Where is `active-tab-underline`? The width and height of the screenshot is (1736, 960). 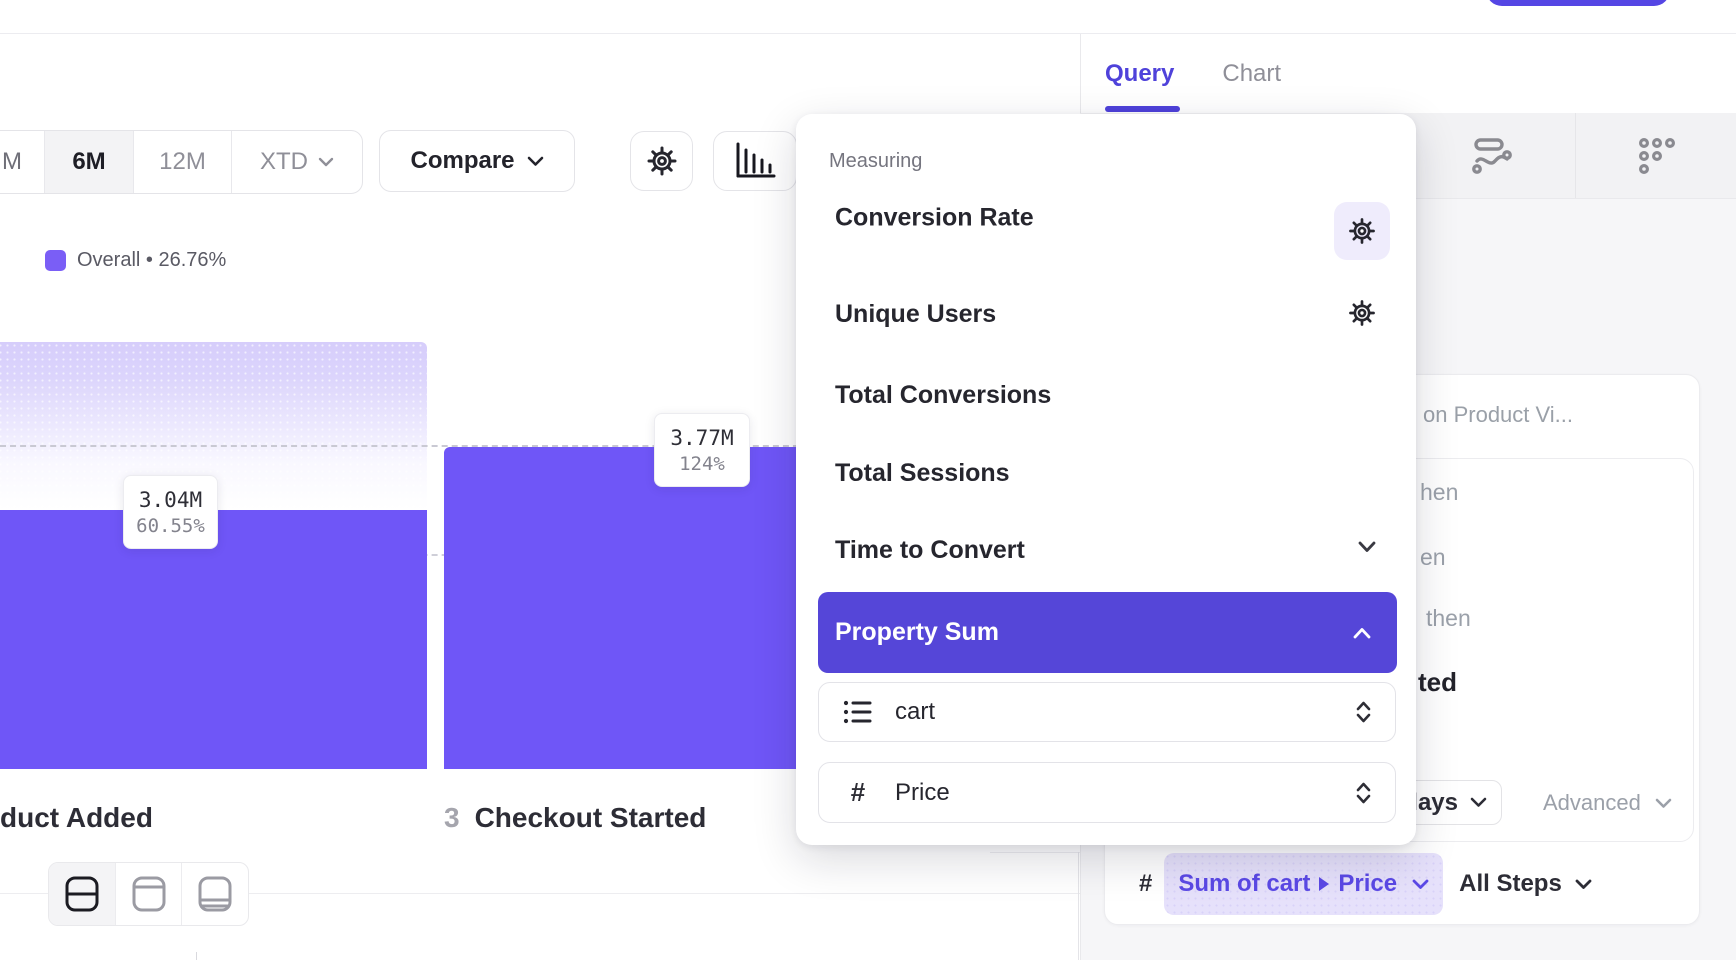 active-tab-underline is located at coordinates (1142, 109).